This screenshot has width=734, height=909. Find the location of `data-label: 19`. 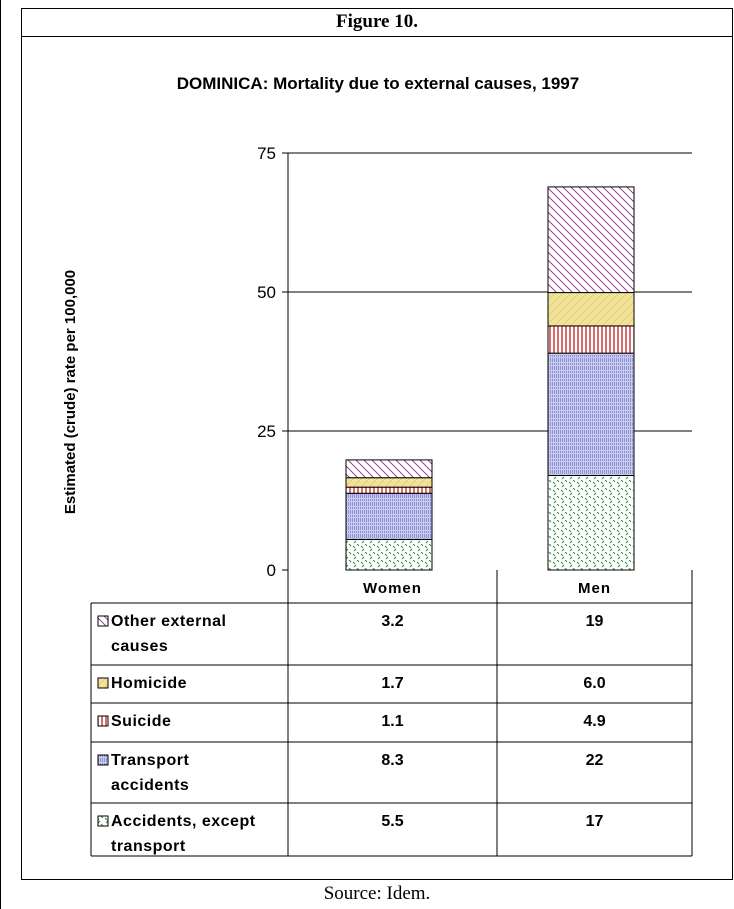

data-label: 19 is located at coordinates (595, 621).